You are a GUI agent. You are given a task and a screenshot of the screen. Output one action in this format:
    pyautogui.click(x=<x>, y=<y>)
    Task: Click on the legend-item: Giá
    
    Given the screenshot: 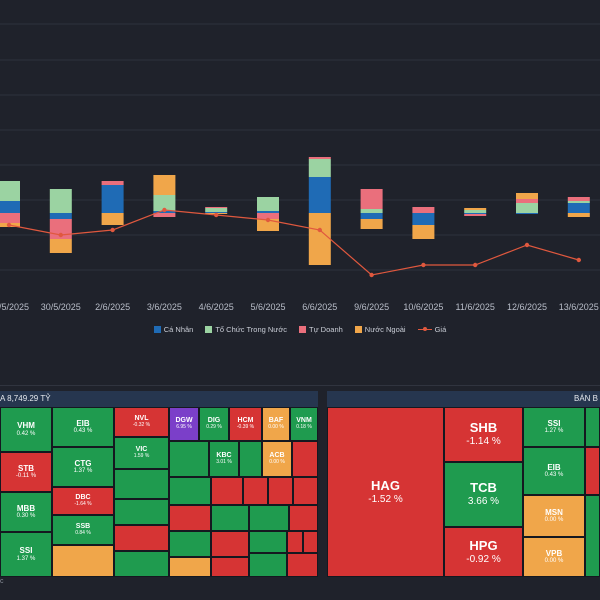 What is the action you would take?
    pyautogui.click(x=432, y=329)
    